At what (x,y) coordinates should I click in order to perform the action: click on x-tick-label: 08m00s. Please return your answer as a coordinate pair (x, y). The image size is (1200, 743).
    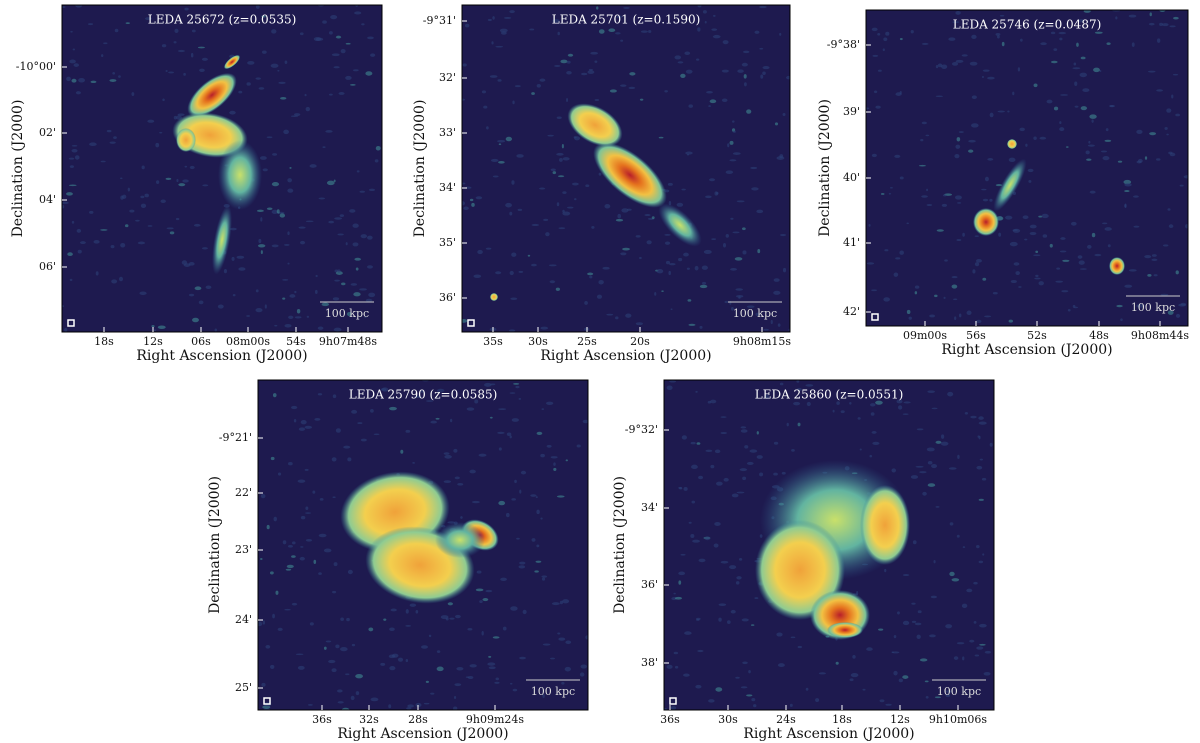
    Looking at the image, I should click on (248, 341).